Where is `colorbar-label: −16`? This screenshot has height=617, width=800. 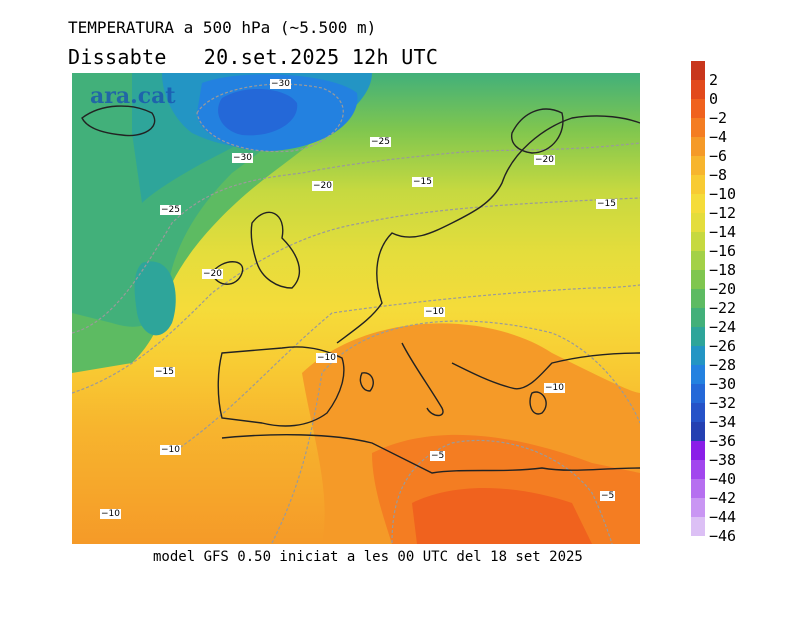 colorbar-label: −16 is located at coordinates (723, 251).